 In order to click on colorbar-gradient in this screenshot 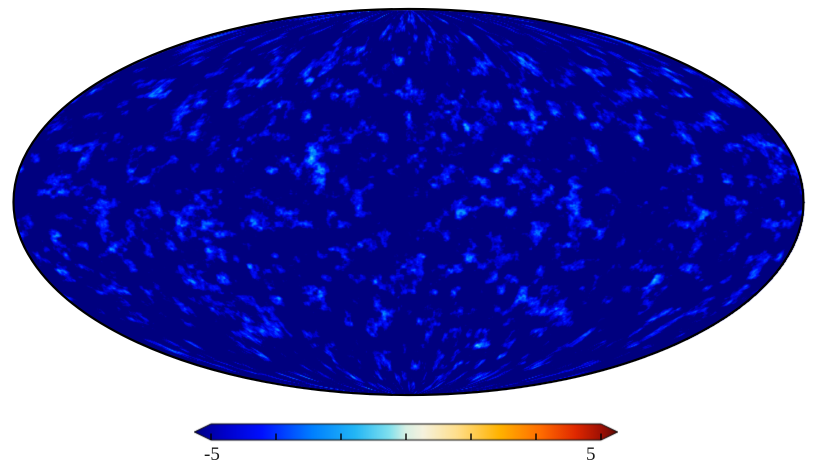, I will do `click(406, 433)`.